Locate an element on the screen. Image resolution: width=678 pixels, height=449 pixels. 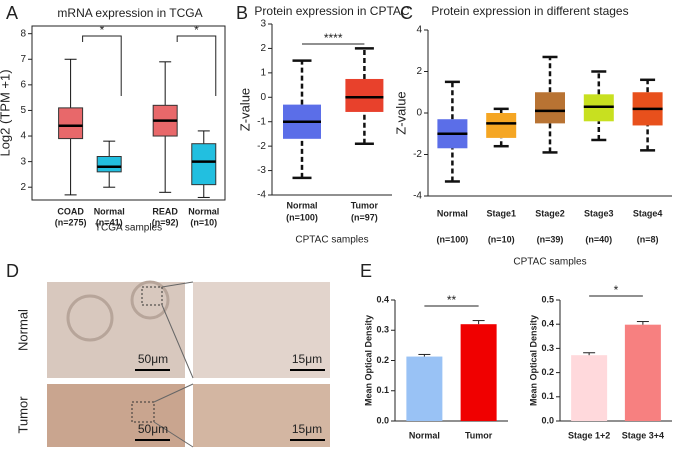
y-tick-label: 1 is located at coordinates (263, 72).